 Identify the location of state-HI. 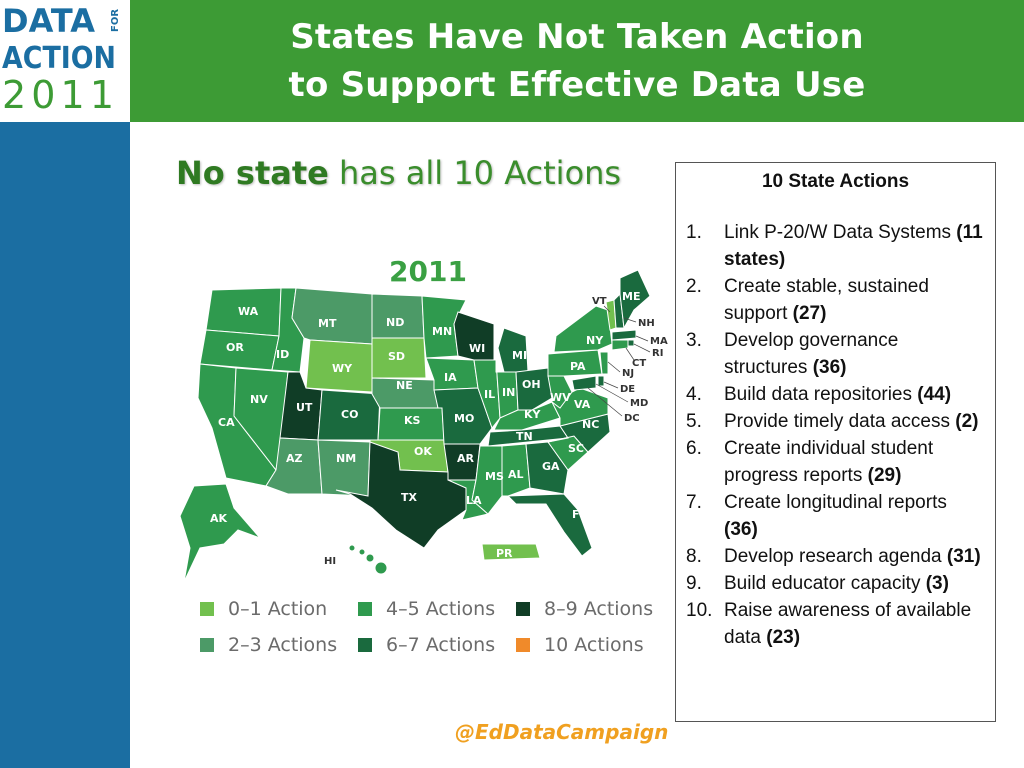
(368, 559).